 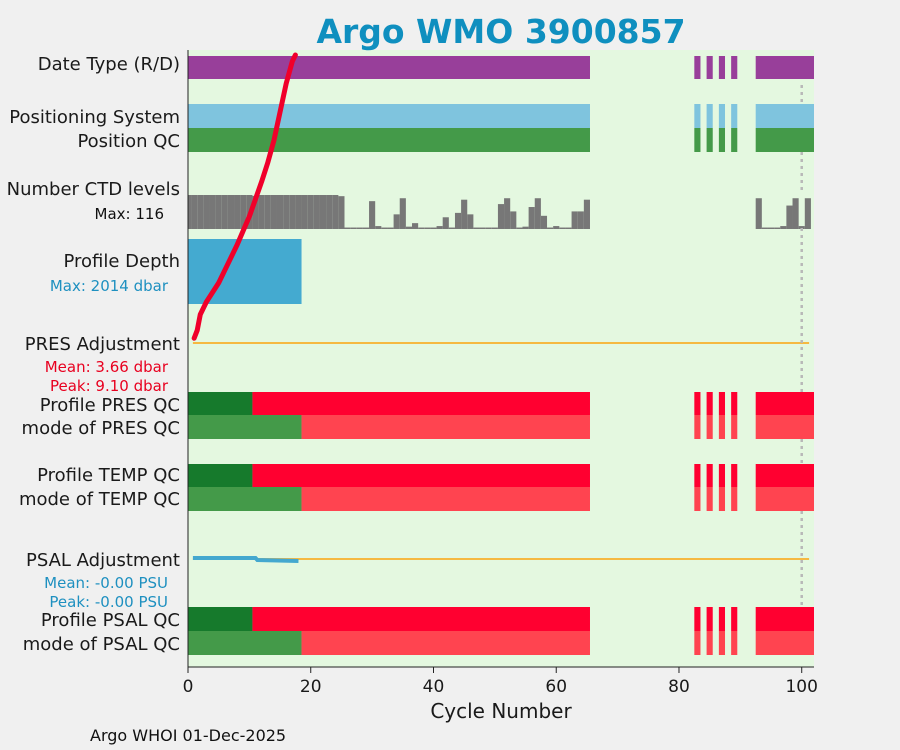 I want to click on x-axis-label: Cycle Number, so click(x=501, y=711).